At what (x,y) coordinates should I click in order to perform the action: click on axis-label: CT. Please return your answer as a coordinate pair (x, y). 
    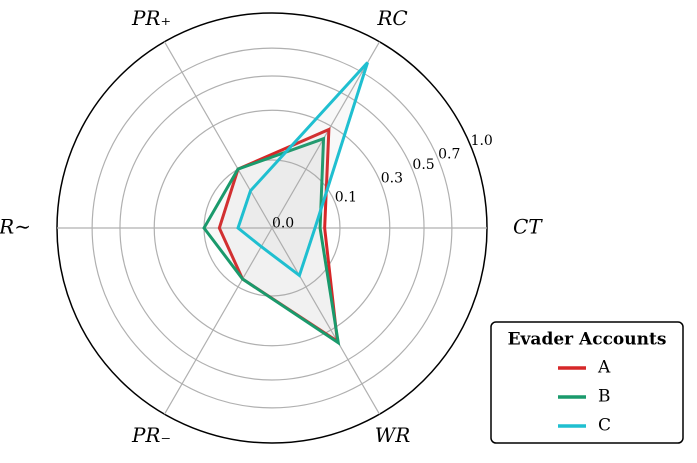
    Looking at the image, I should click on (528, 227).